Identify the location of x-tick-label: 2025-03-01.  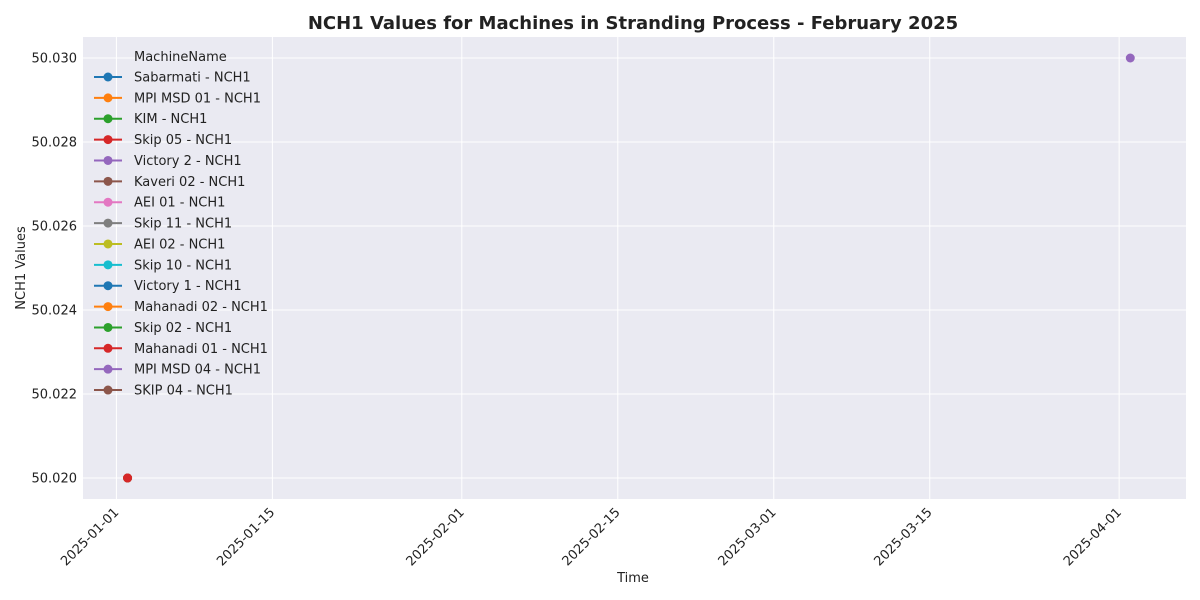
(748, 537).